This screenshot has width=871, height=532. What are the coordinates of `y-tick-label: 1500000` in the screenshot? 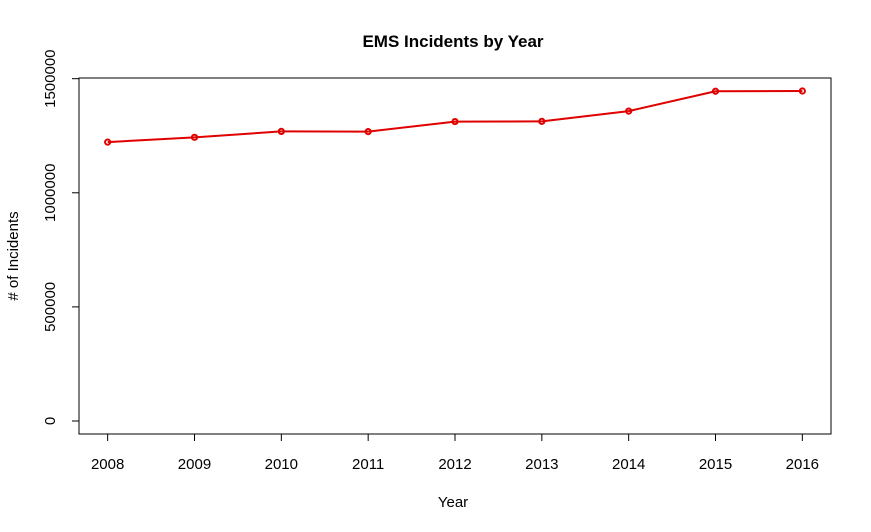 It's located at (50, 78).